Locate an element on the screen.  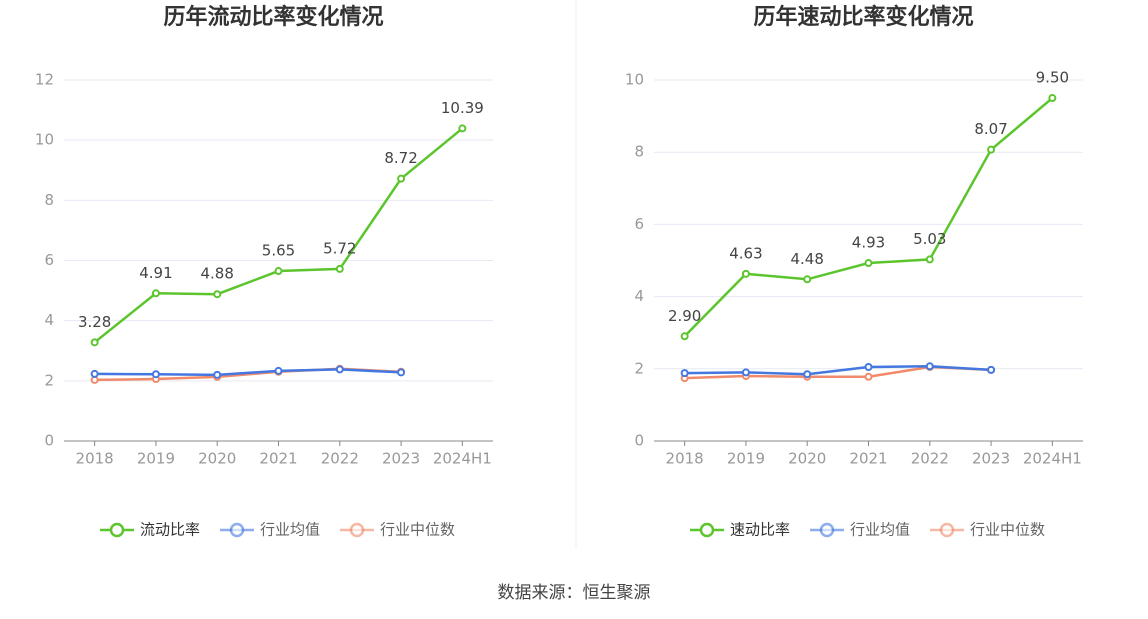
data-label: 8.72 is located at coordinates (400, 158).